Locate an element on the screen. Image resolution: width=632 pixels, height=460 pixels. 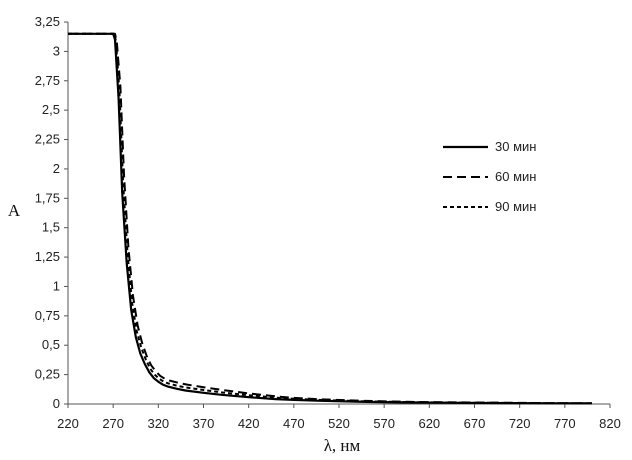
x-tick-label: 520 is located at coordinates (339, 423).